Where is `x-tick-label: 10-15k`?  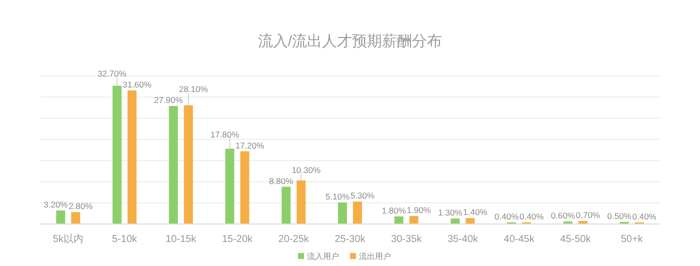 x-tick-label: 10-15k is located at coordinates (182, 239).